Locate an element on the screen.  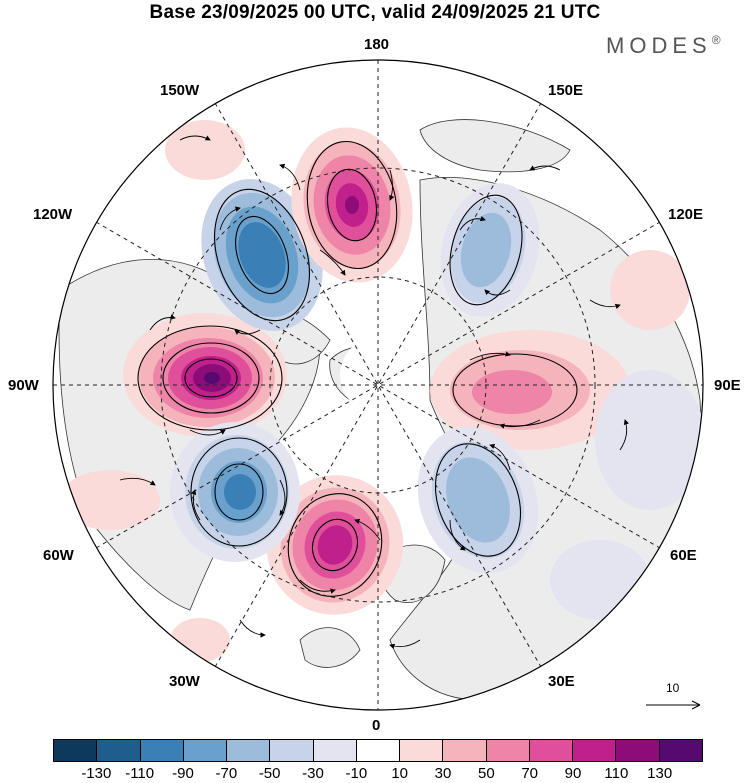
colorbar-tick-label: 30 is located at coordinates (443, 773).